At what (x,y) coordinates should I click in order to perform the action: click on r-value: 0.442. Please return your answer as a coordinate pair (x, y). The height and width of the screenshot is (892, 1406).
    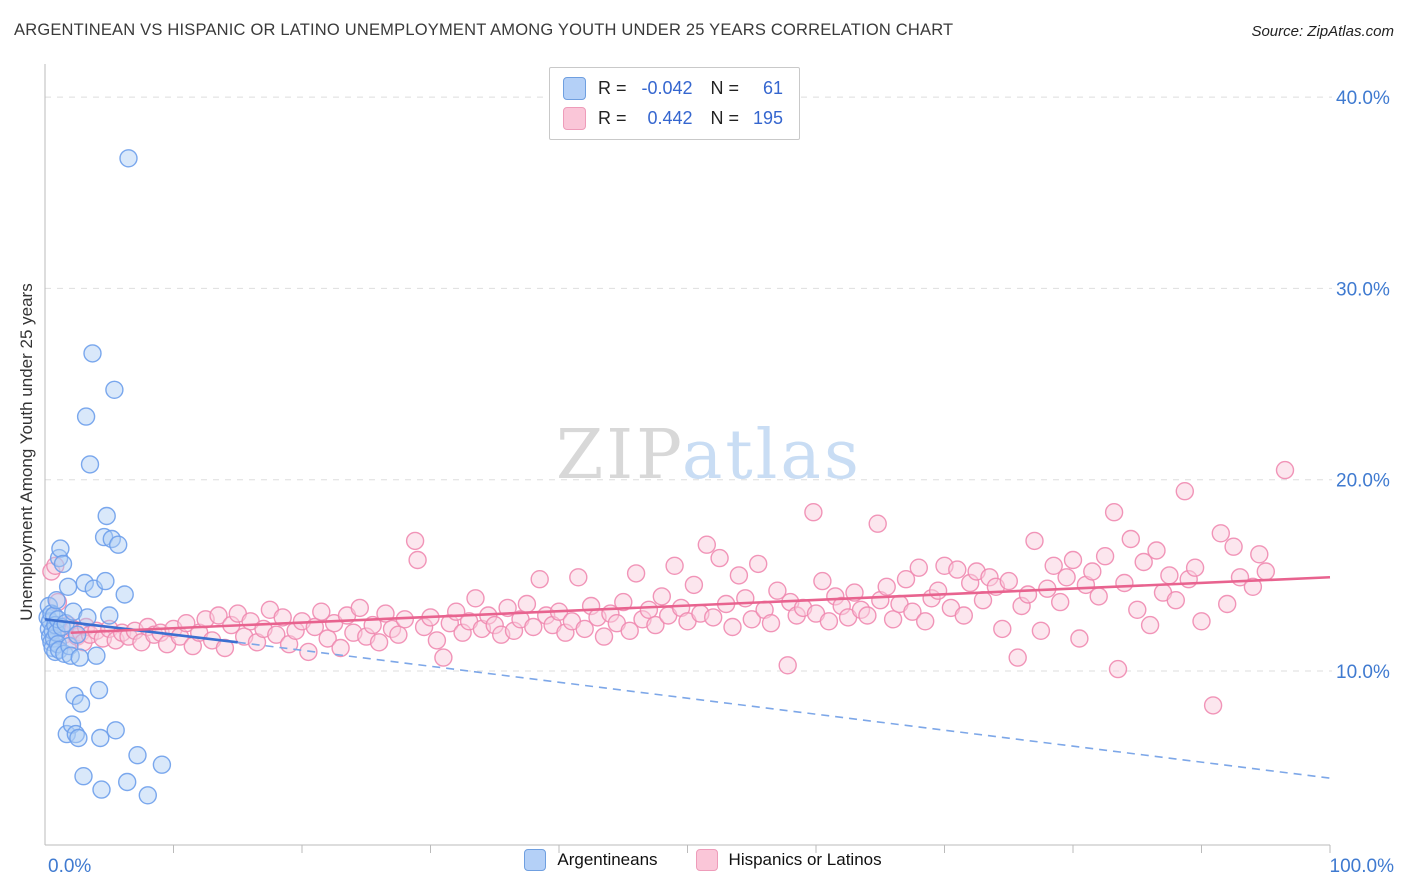
    Looking at the image, I should click on (670, 118).